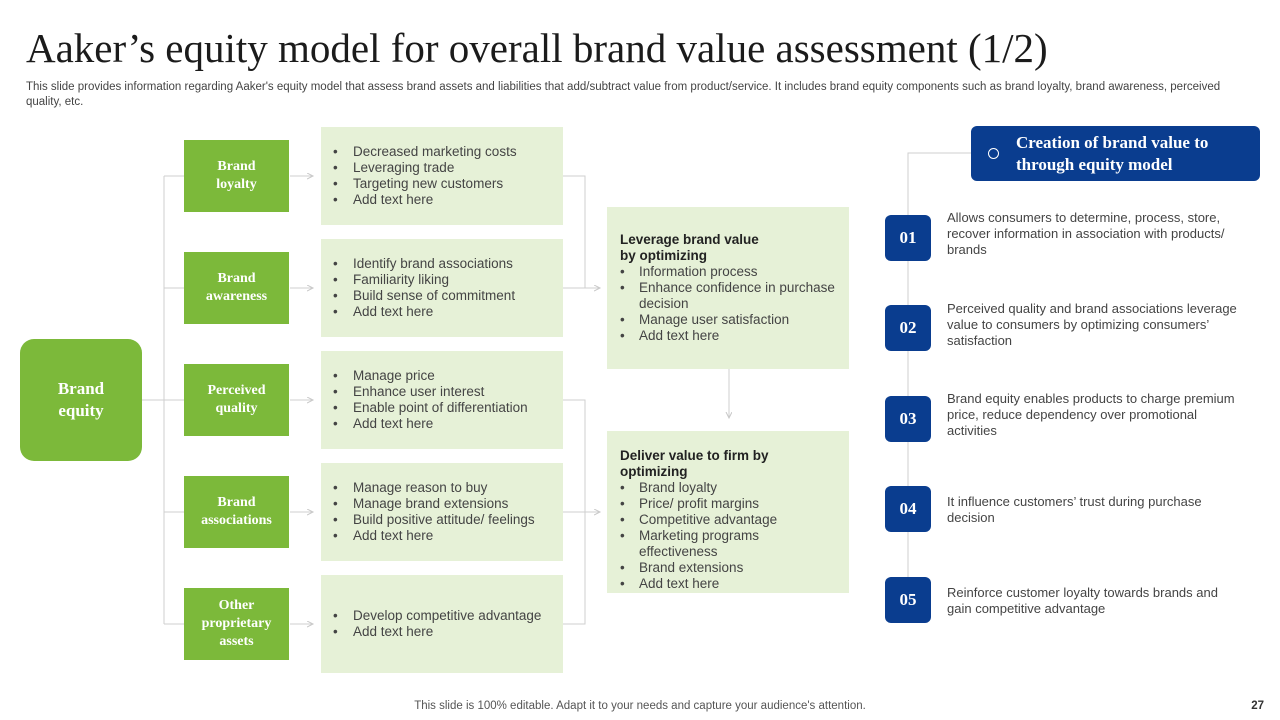 The image size is (1280, 720). I want to click on component-label-line: Perceived, so click(236, 390).